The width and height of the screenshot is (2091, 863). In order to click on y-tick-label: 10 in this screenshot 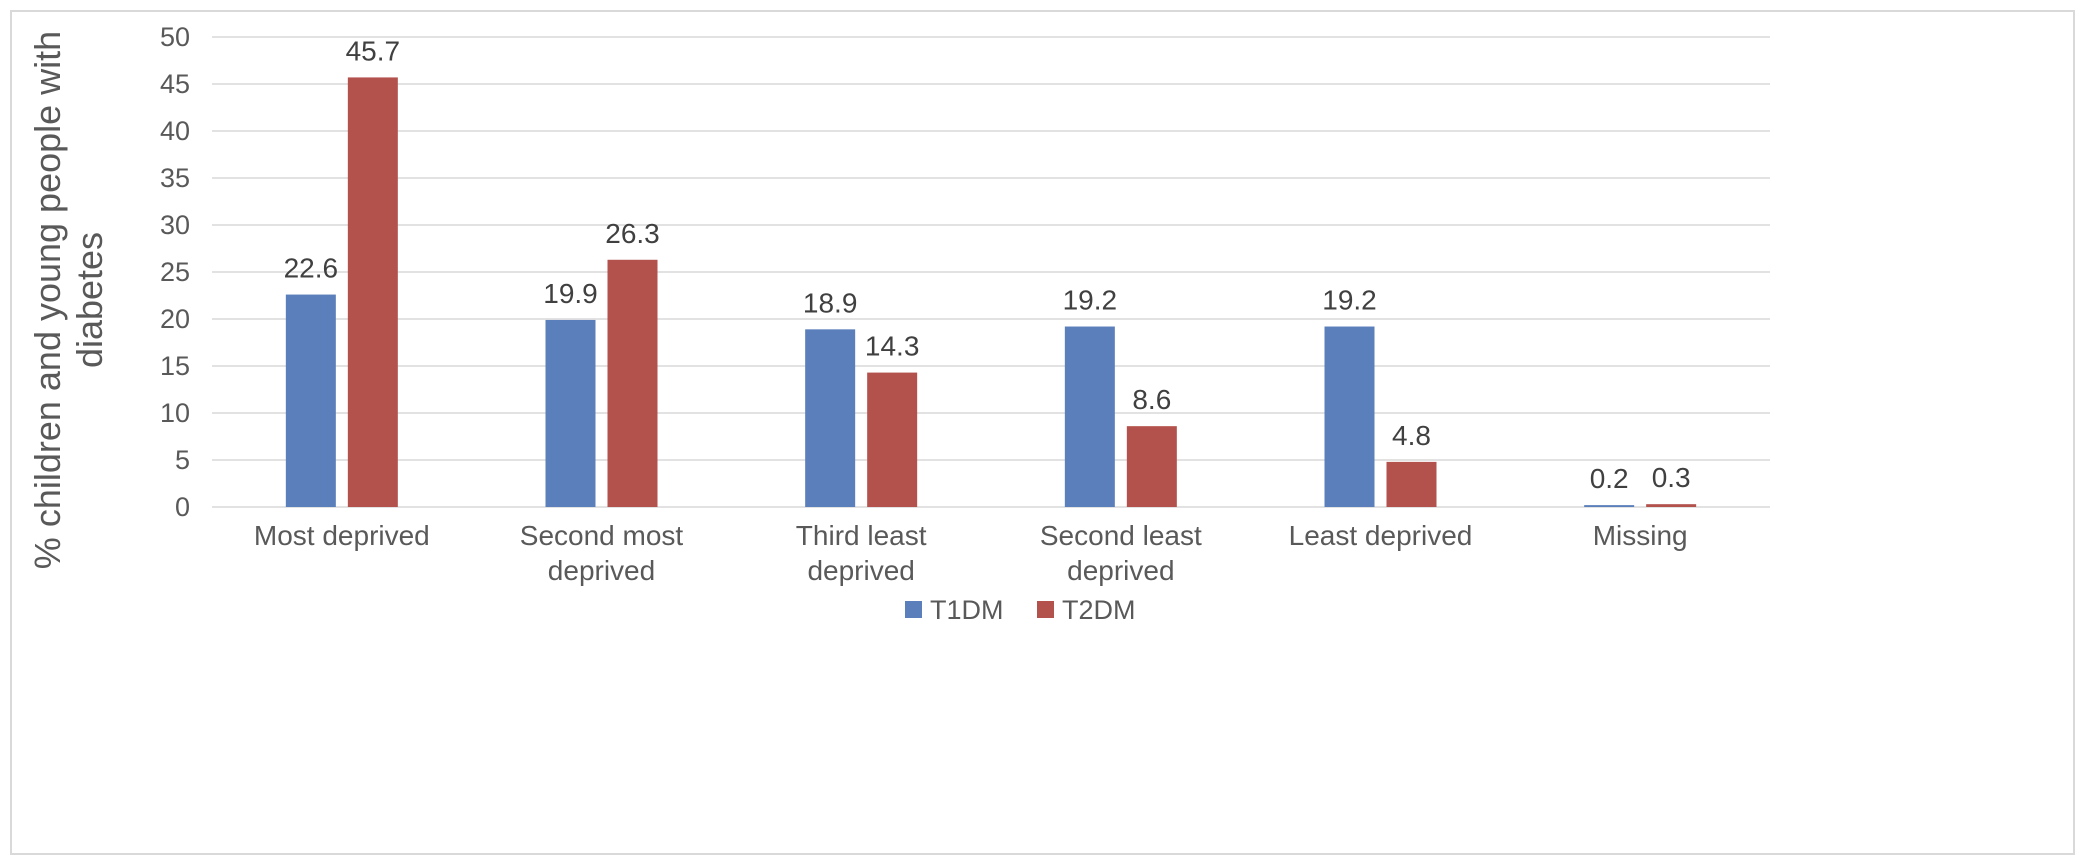, I will do `click(175, 413)`.